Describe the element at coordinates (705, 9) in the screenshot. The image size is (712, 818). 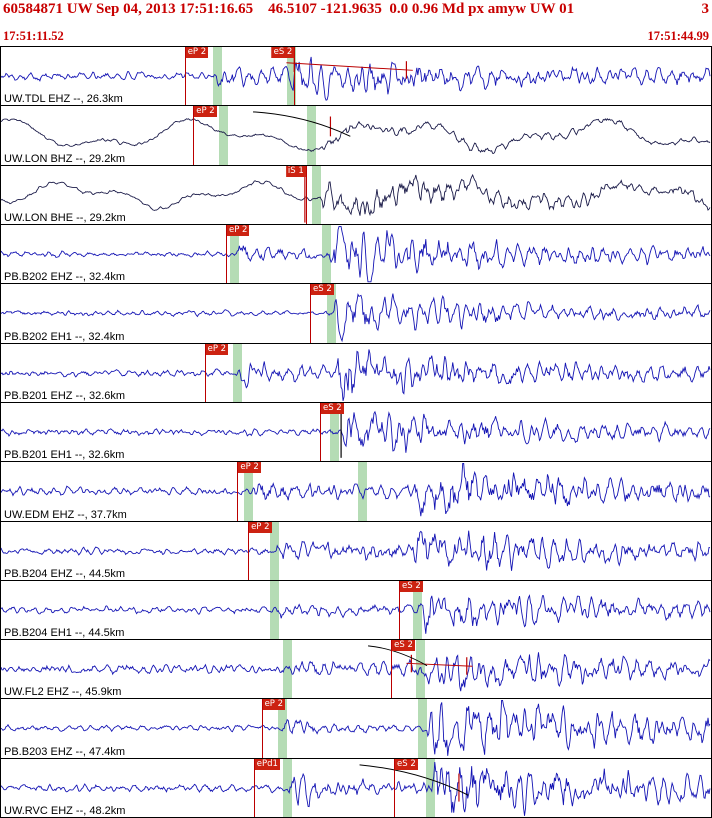
I see `event-summary-count: 3` at that location.